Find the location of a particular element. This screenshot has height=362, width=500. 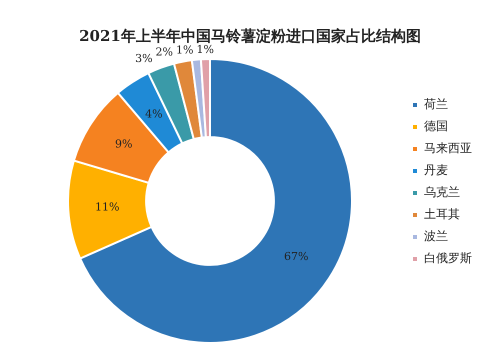

data-label: 4% is located at coordinates (154, 114).